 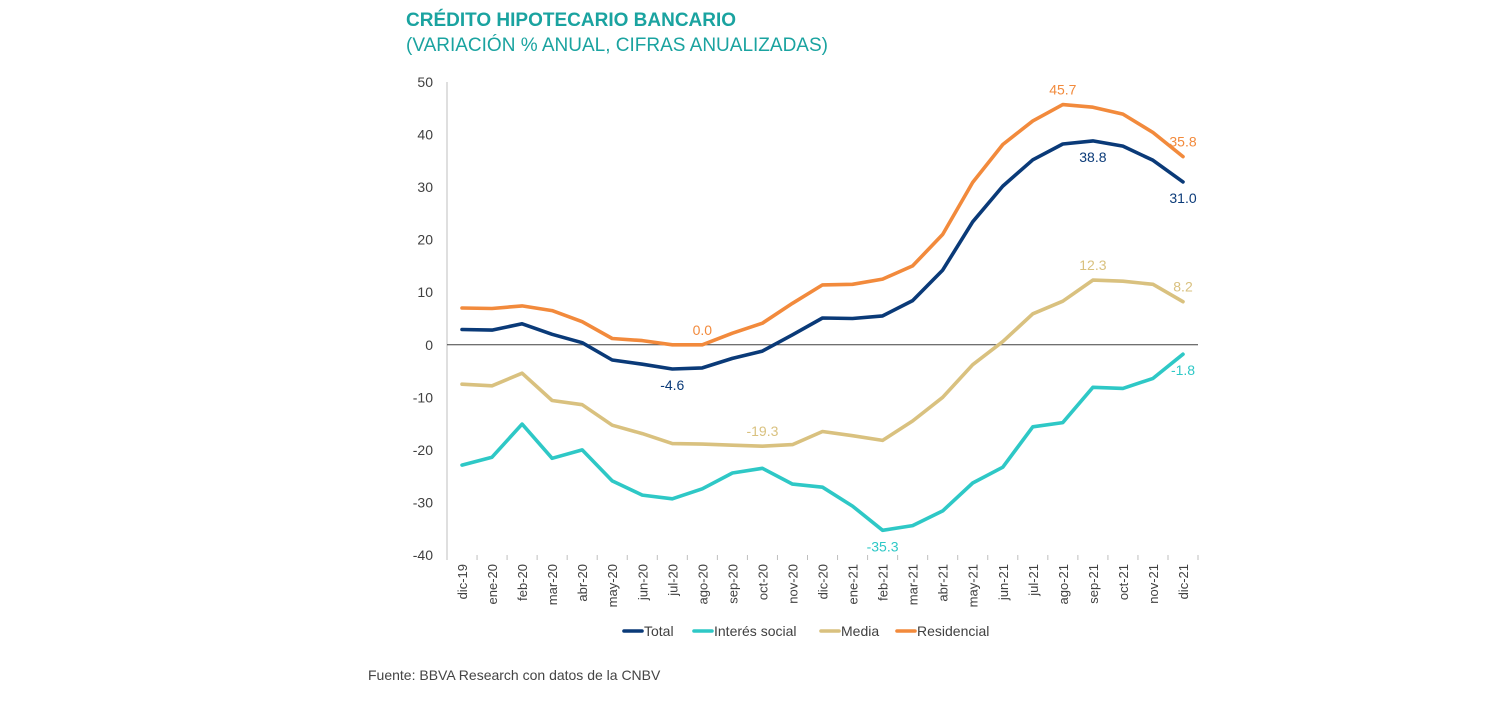 I want to click on x-tick-label: feb-21, so click(x=883, y=582).